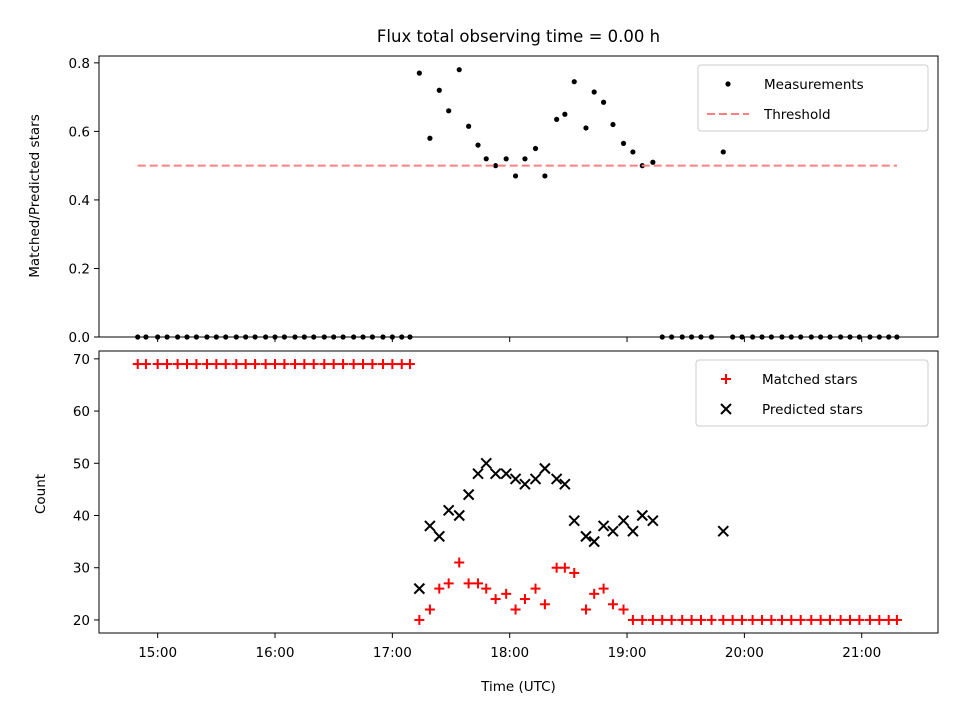 This screenshot has width=960, height=720. Describe the element at coordinates (79, 338) in the screenshot. I see `y-tick-label: 0.0` at that location.